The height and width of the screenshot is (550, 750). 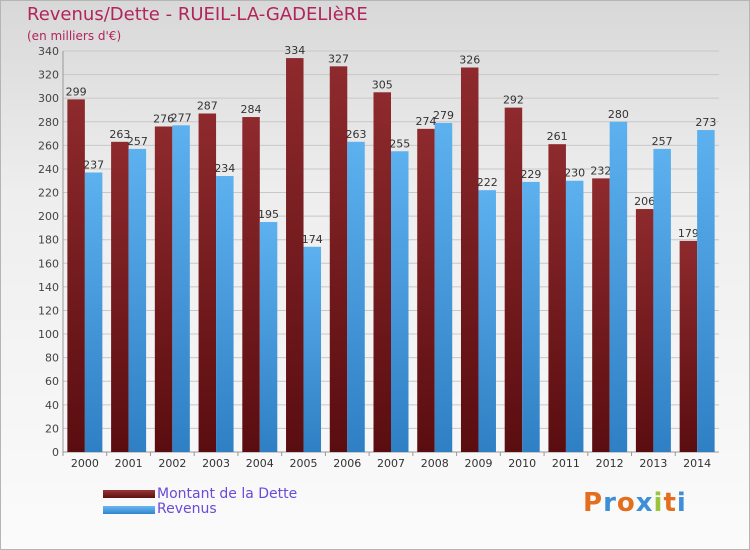 What do you see at coordinates (227, 494) in the screenshot?
I see `legend-label-dette: Montant de la Dette` at bounding box center [227, 494].